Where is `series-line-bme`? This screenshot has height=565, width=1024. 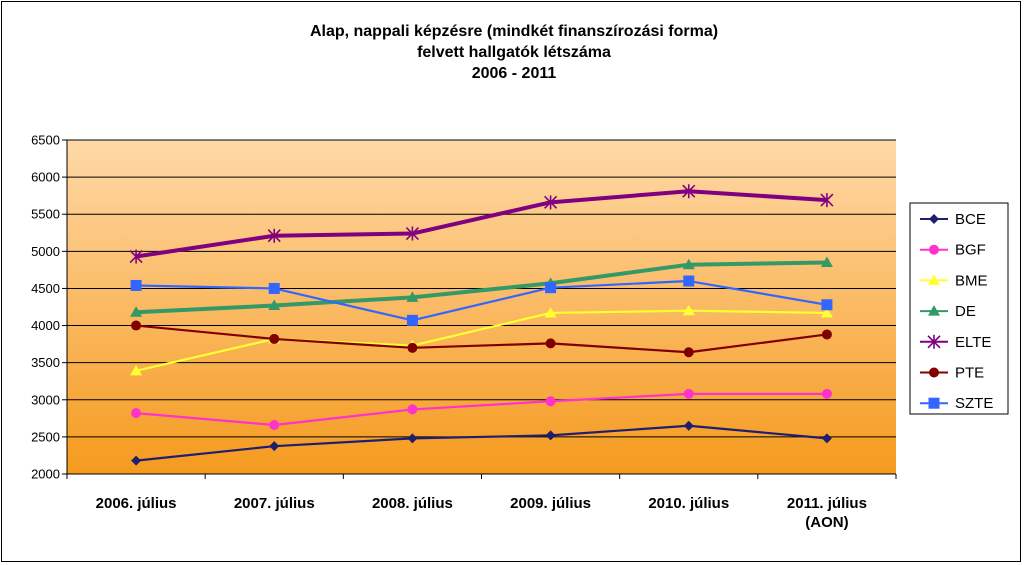
series-line-bme is located at coordinates (481, 340).